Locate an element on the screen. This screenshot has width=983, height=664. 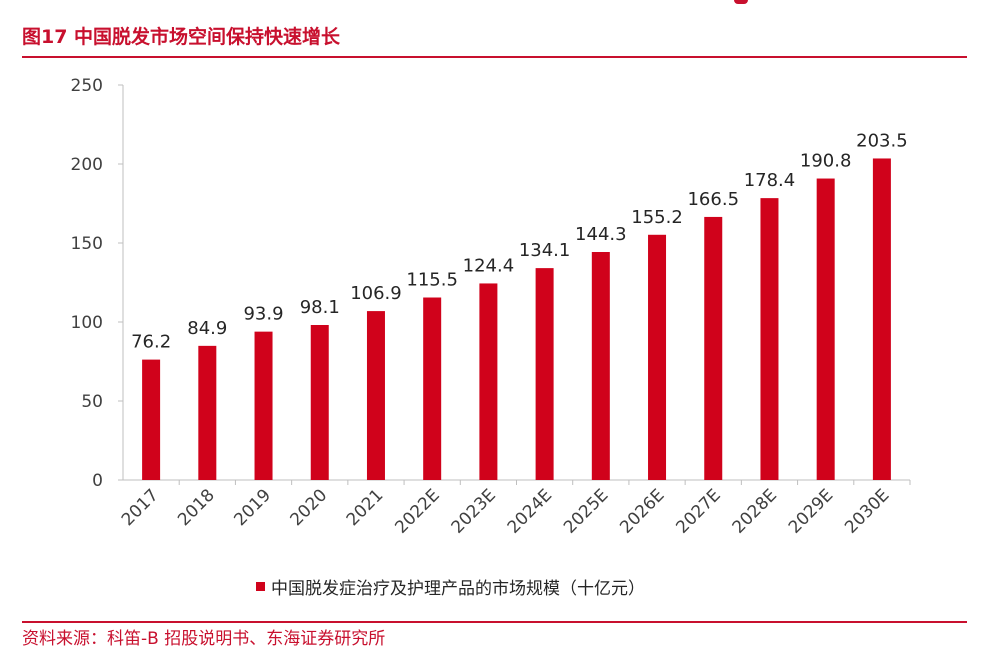
bar-value-label: 203.5 is located at coordinates (882, 140).